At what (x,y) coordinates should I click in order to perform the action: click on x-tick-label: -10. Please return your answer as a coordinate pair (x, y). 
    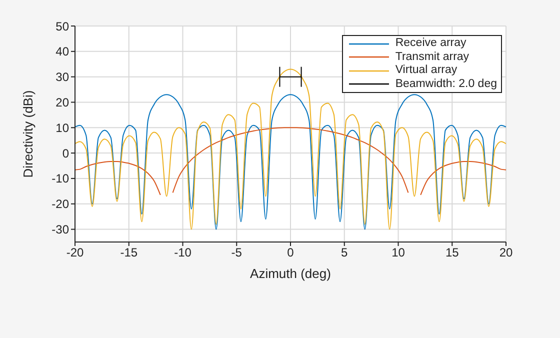
    Looking at the image, I should click on (183, 253).